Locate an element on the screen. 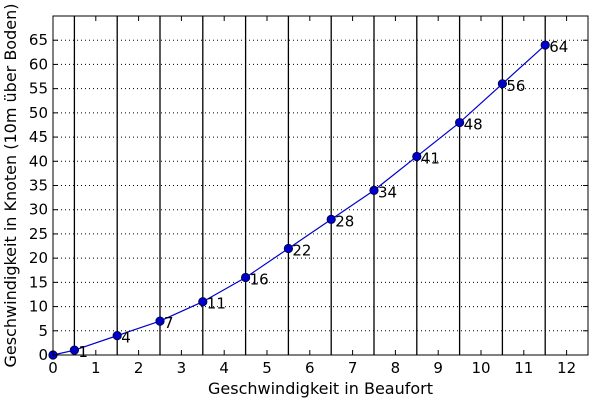  y-tick-label: 20 is located at coordinates (38, 258).